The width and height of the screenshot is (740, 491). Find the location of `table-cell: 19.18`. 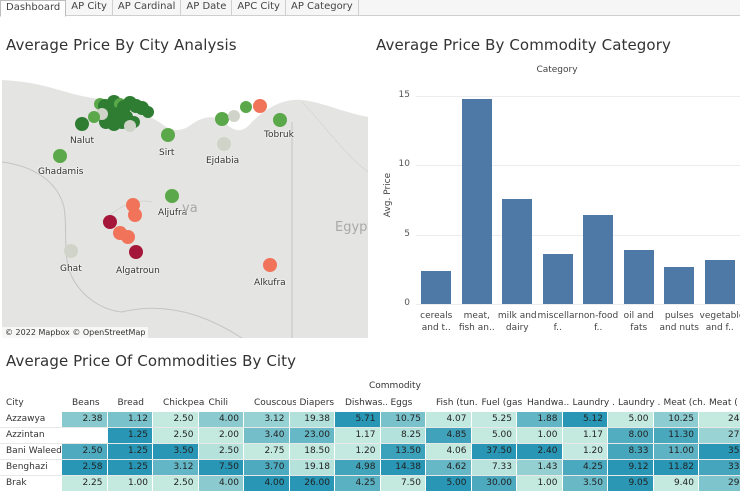

table-cell: 19.18 is located at coordinates (311, 467).